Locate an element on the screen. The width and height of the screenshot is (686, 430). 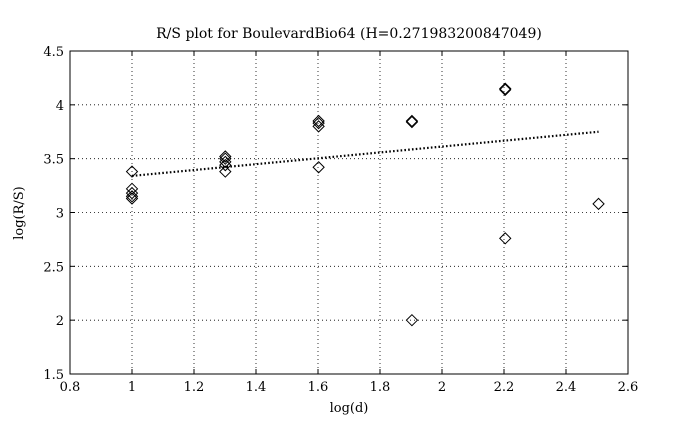
x-tick-labels: 0.8 1 1.2 1.4 1.6 1.8 2 2.2 2.4 2.6 is located at coordinates (349, 387).